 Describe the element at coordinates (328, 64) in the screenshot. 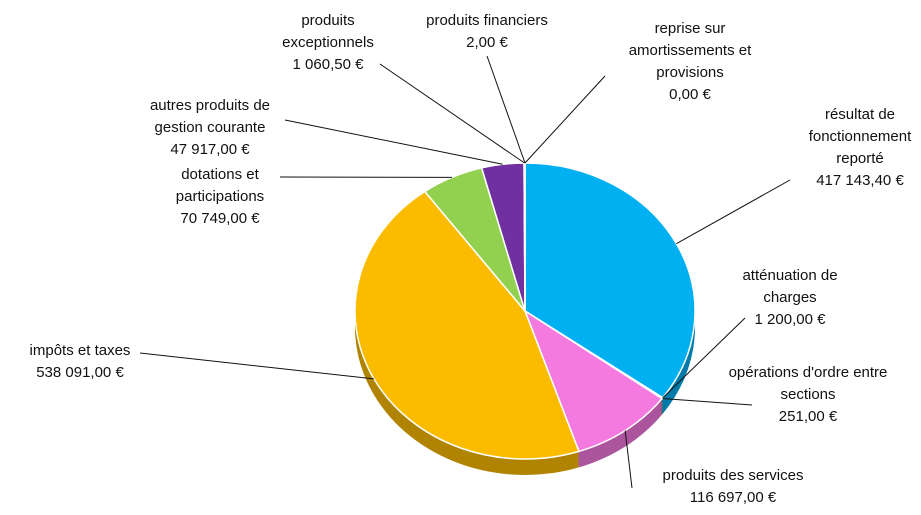

I see `value-label: 1 060,50 €` at that location.